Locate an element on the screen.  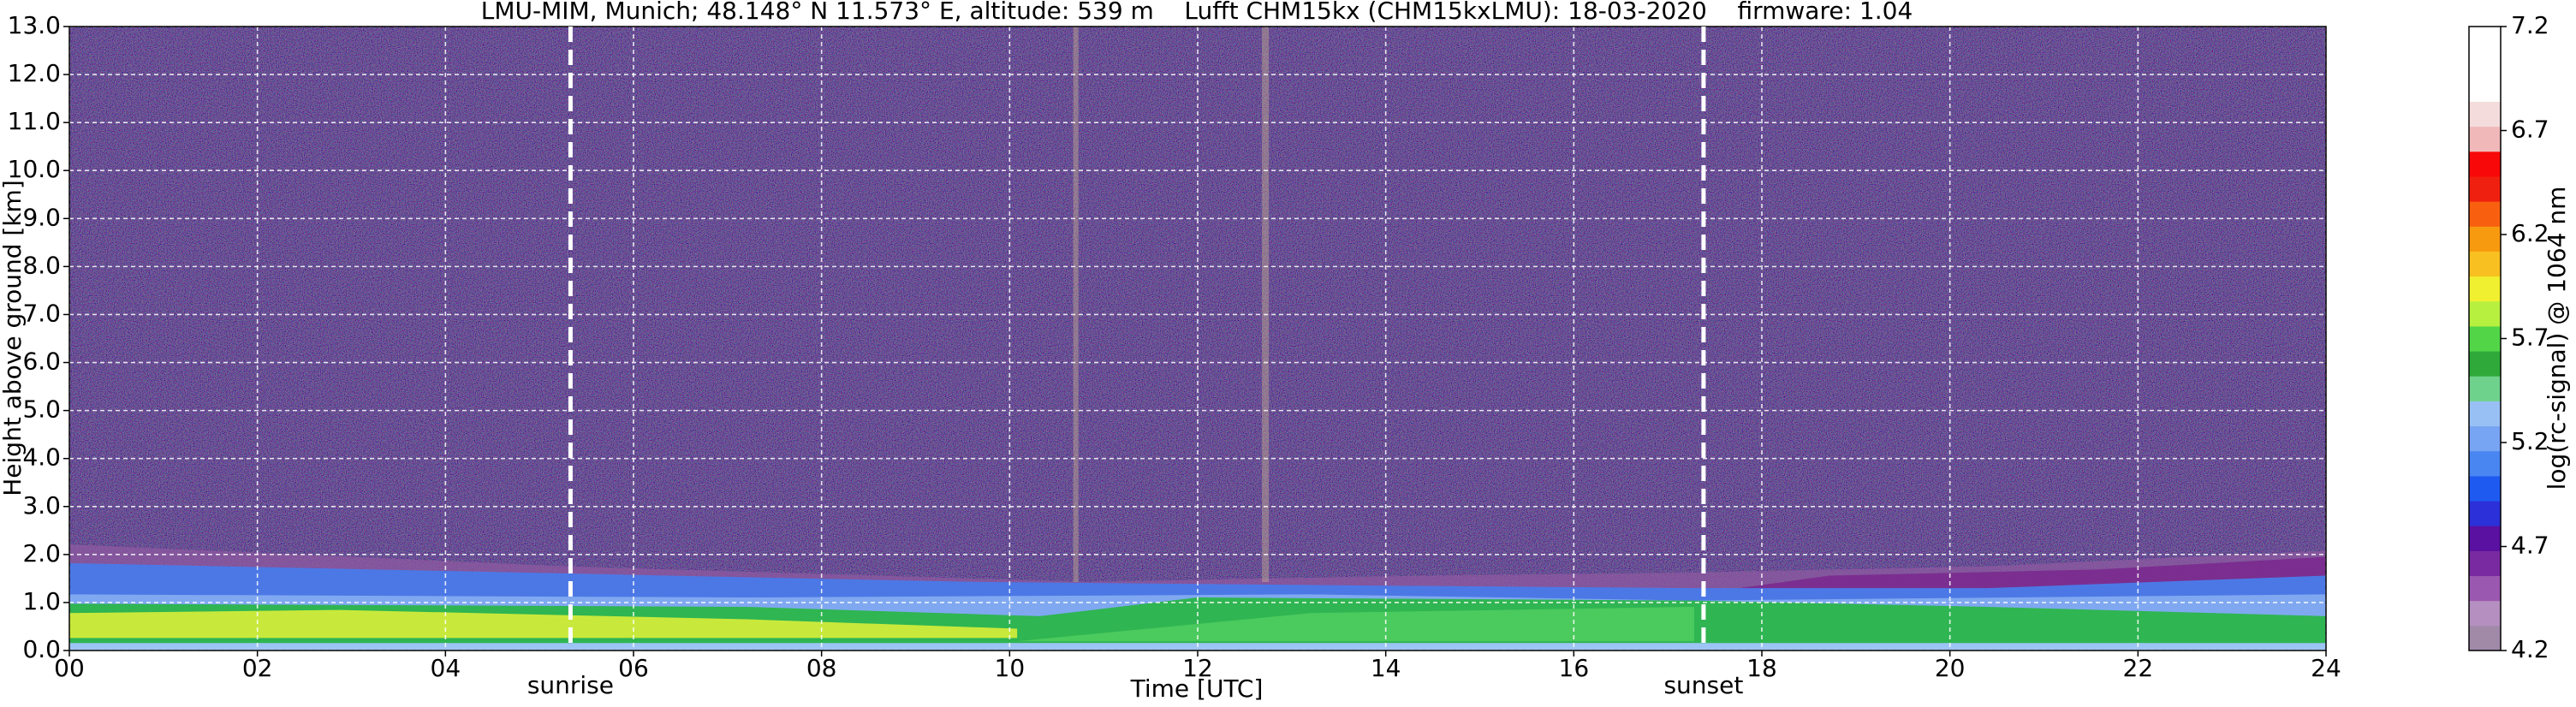
x-tick-label: 12 is located at coordinates (1197, 668).